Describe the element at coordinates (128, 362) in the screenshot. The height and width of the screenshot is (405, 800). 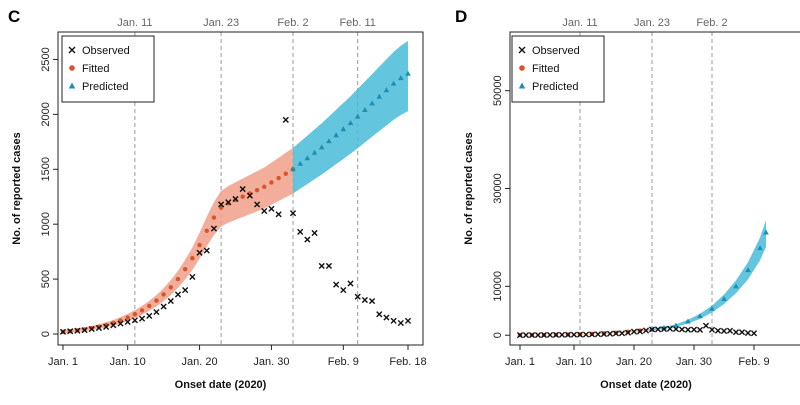
I see `x-tick-label: Jan. 10` at that location.